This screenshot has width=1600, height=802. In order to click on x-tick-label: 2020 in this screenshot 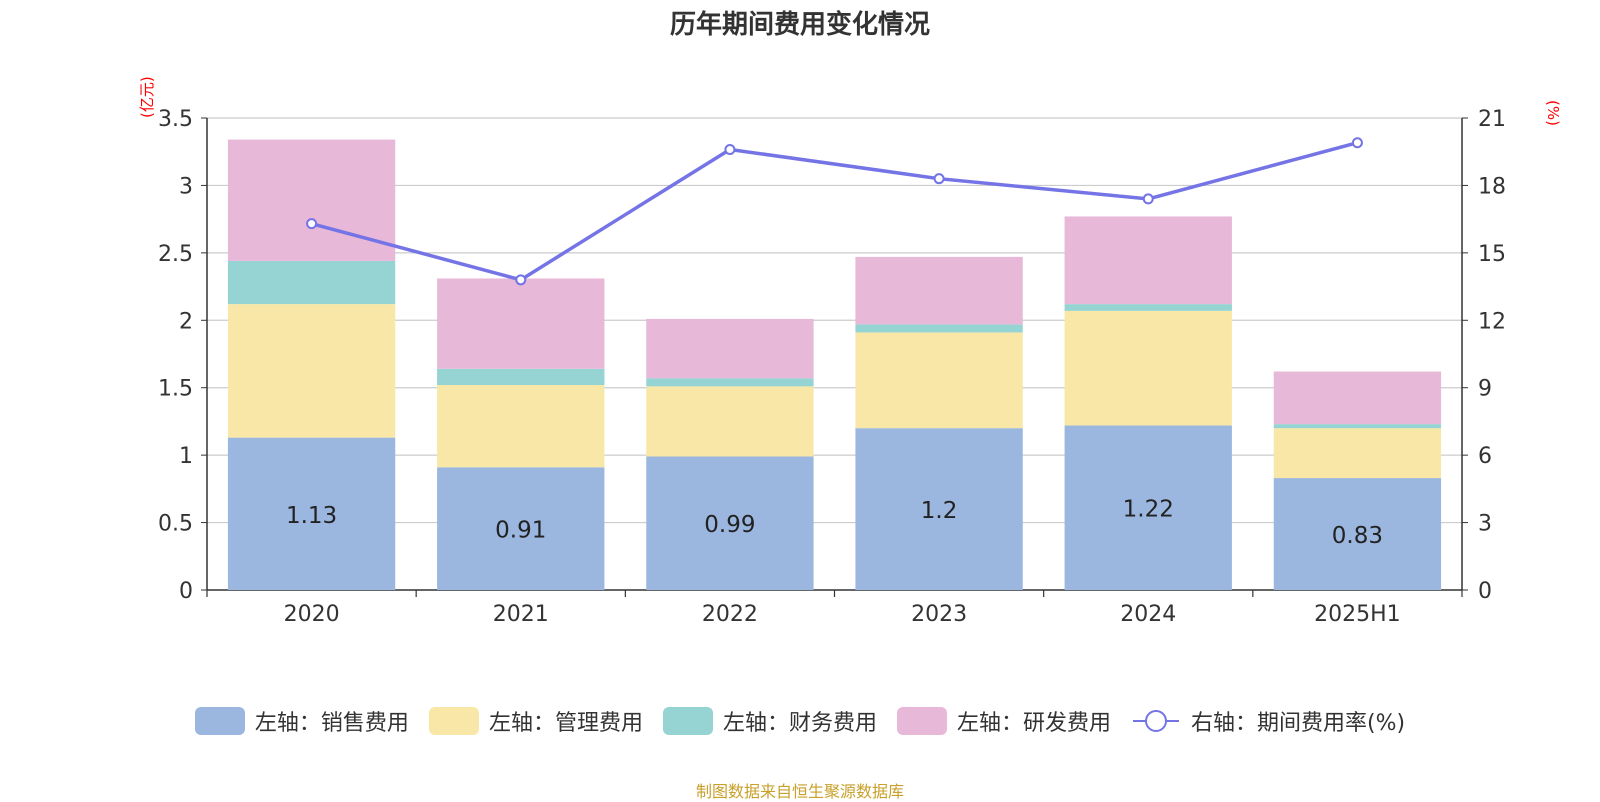, I will do `click(312, 614)`.